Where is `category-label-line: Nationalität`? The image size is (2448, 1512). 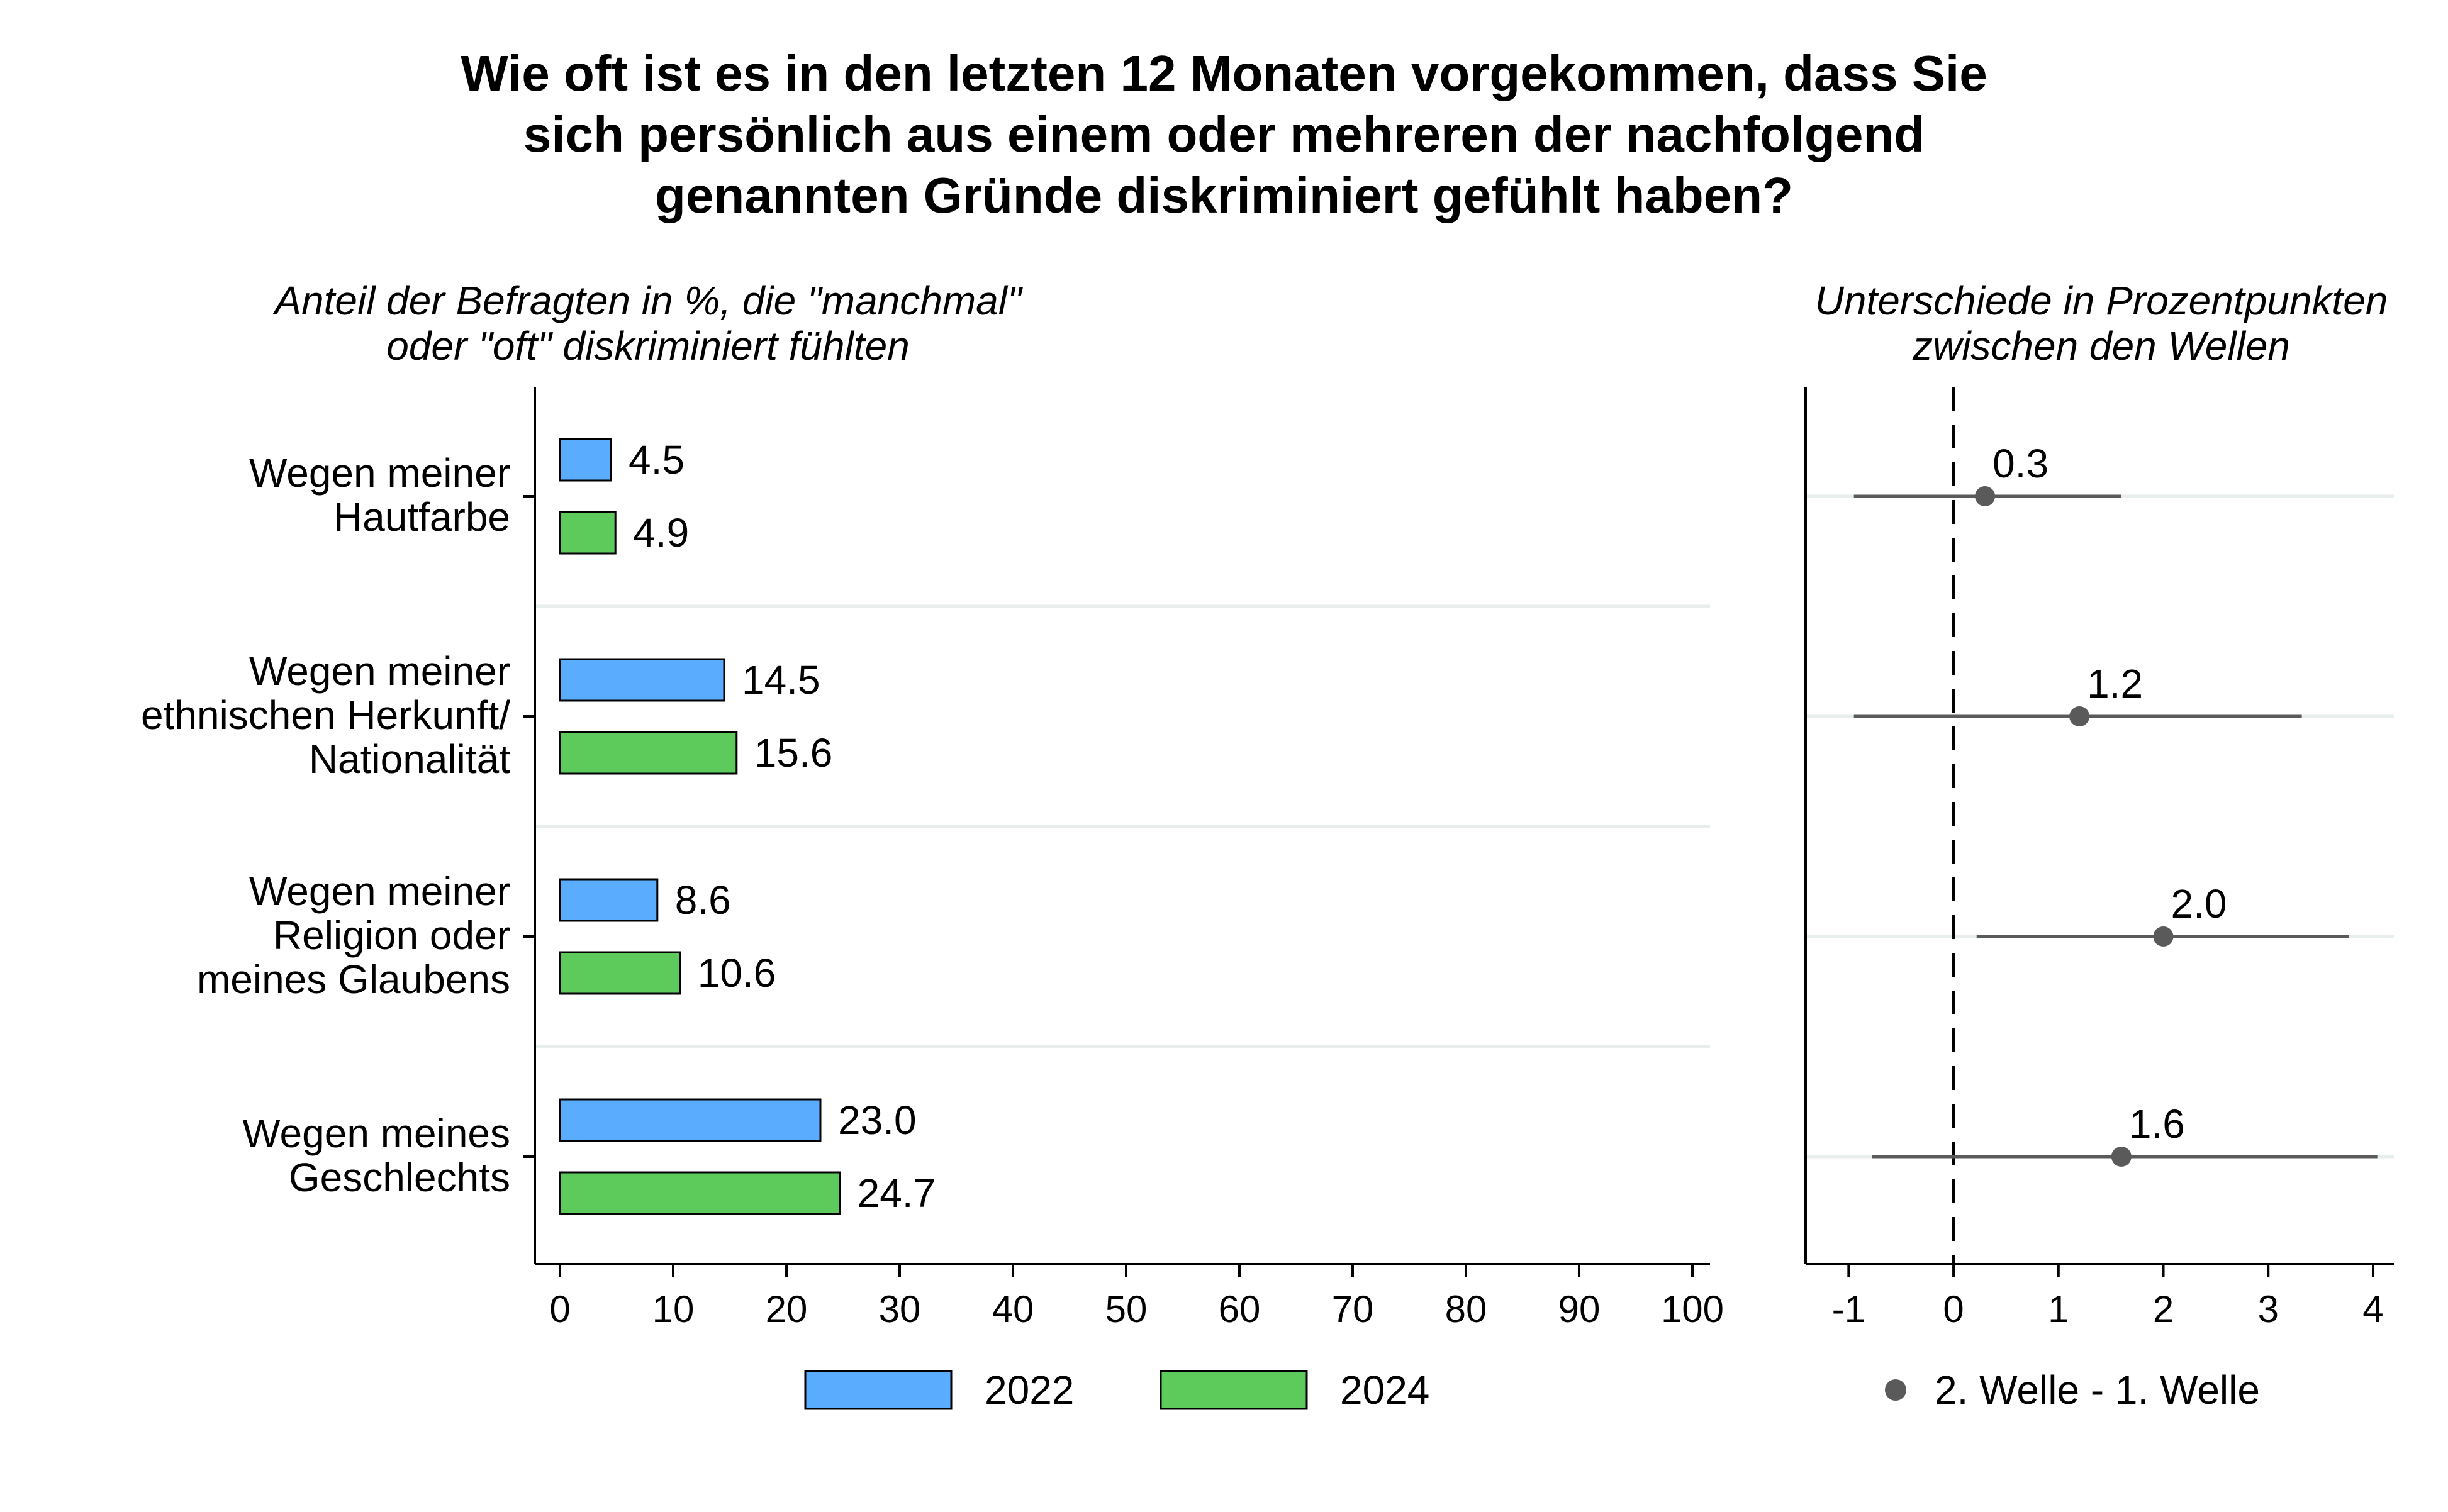
category-label-line: Nationalität is located at coordinates (409, 759).